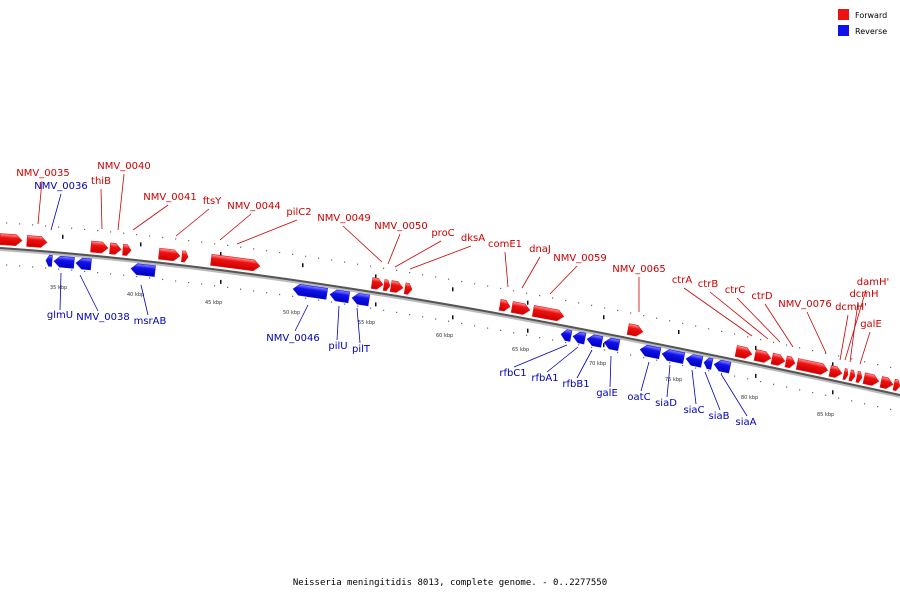  Describe the element at coordinates (169, 197) in the screenshot. I see `forward-gene-label-nmv-0041: NMV_0041` at that location.